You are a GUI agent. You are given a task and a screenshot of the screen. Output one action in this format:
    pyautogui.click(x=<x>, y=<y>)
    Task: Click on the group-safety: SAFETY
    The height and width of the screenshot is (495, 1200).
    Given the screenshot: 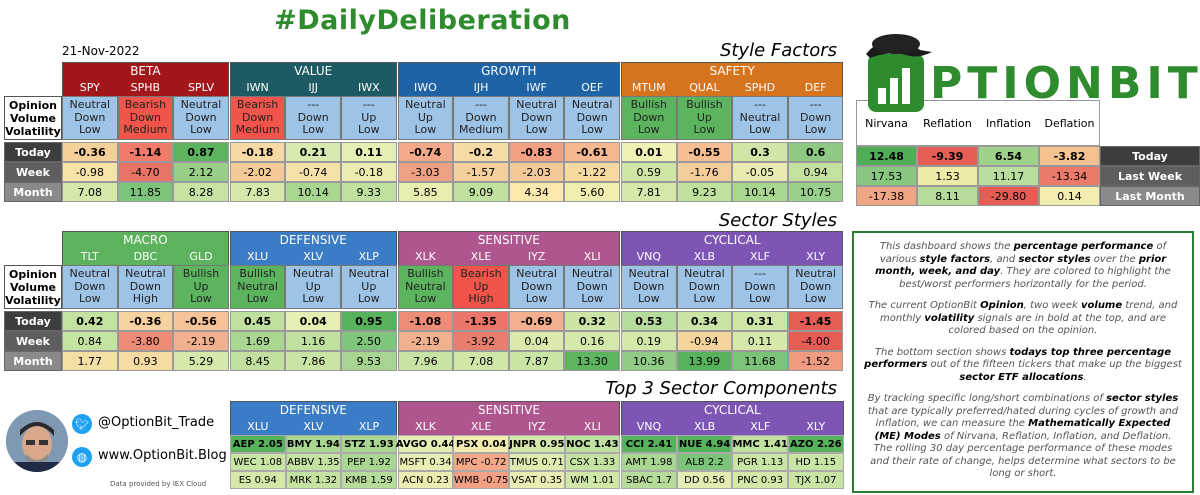 What is the action you would take?
    pyautogui.click(x=732, y=79)
    